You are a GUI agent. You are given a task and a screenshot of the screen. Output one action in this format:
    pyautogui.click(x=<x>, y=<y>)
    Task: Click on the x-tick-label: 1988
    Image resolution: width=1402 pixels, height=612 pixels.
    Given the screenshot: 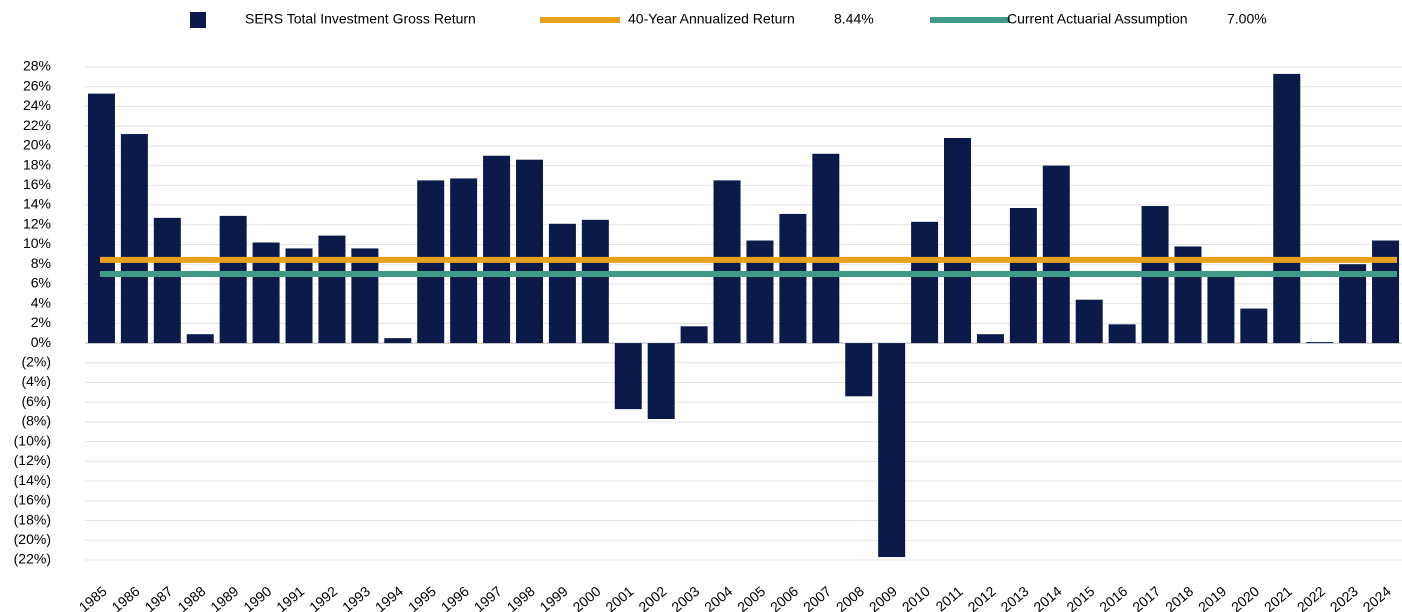 What is the action you would take?
    pyautogui.click(x=191, y=597)
    